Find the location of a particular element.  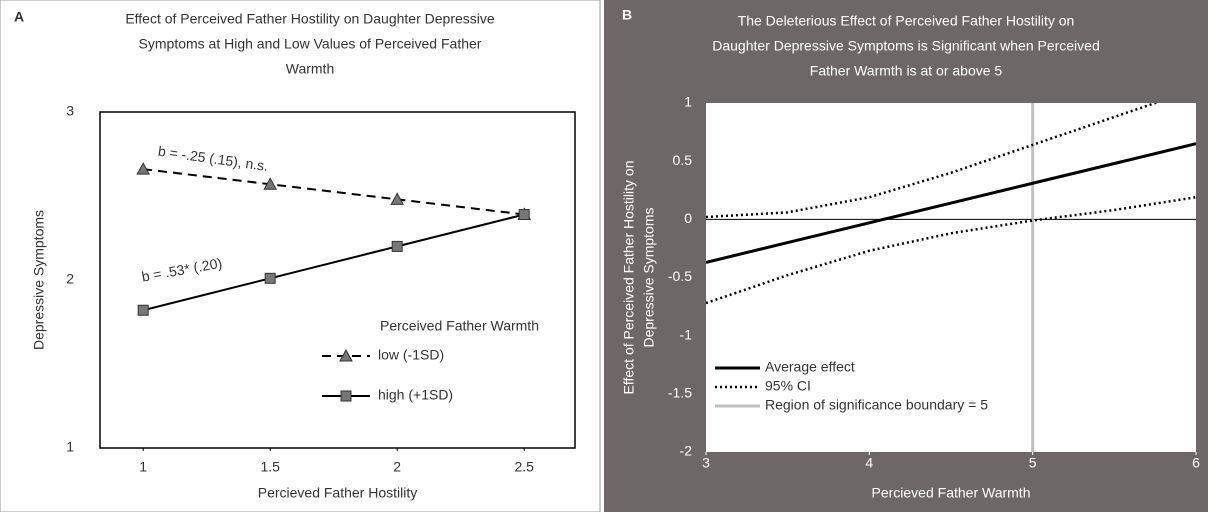

y-tick-label: 2 is located at coordinates (70, 279).